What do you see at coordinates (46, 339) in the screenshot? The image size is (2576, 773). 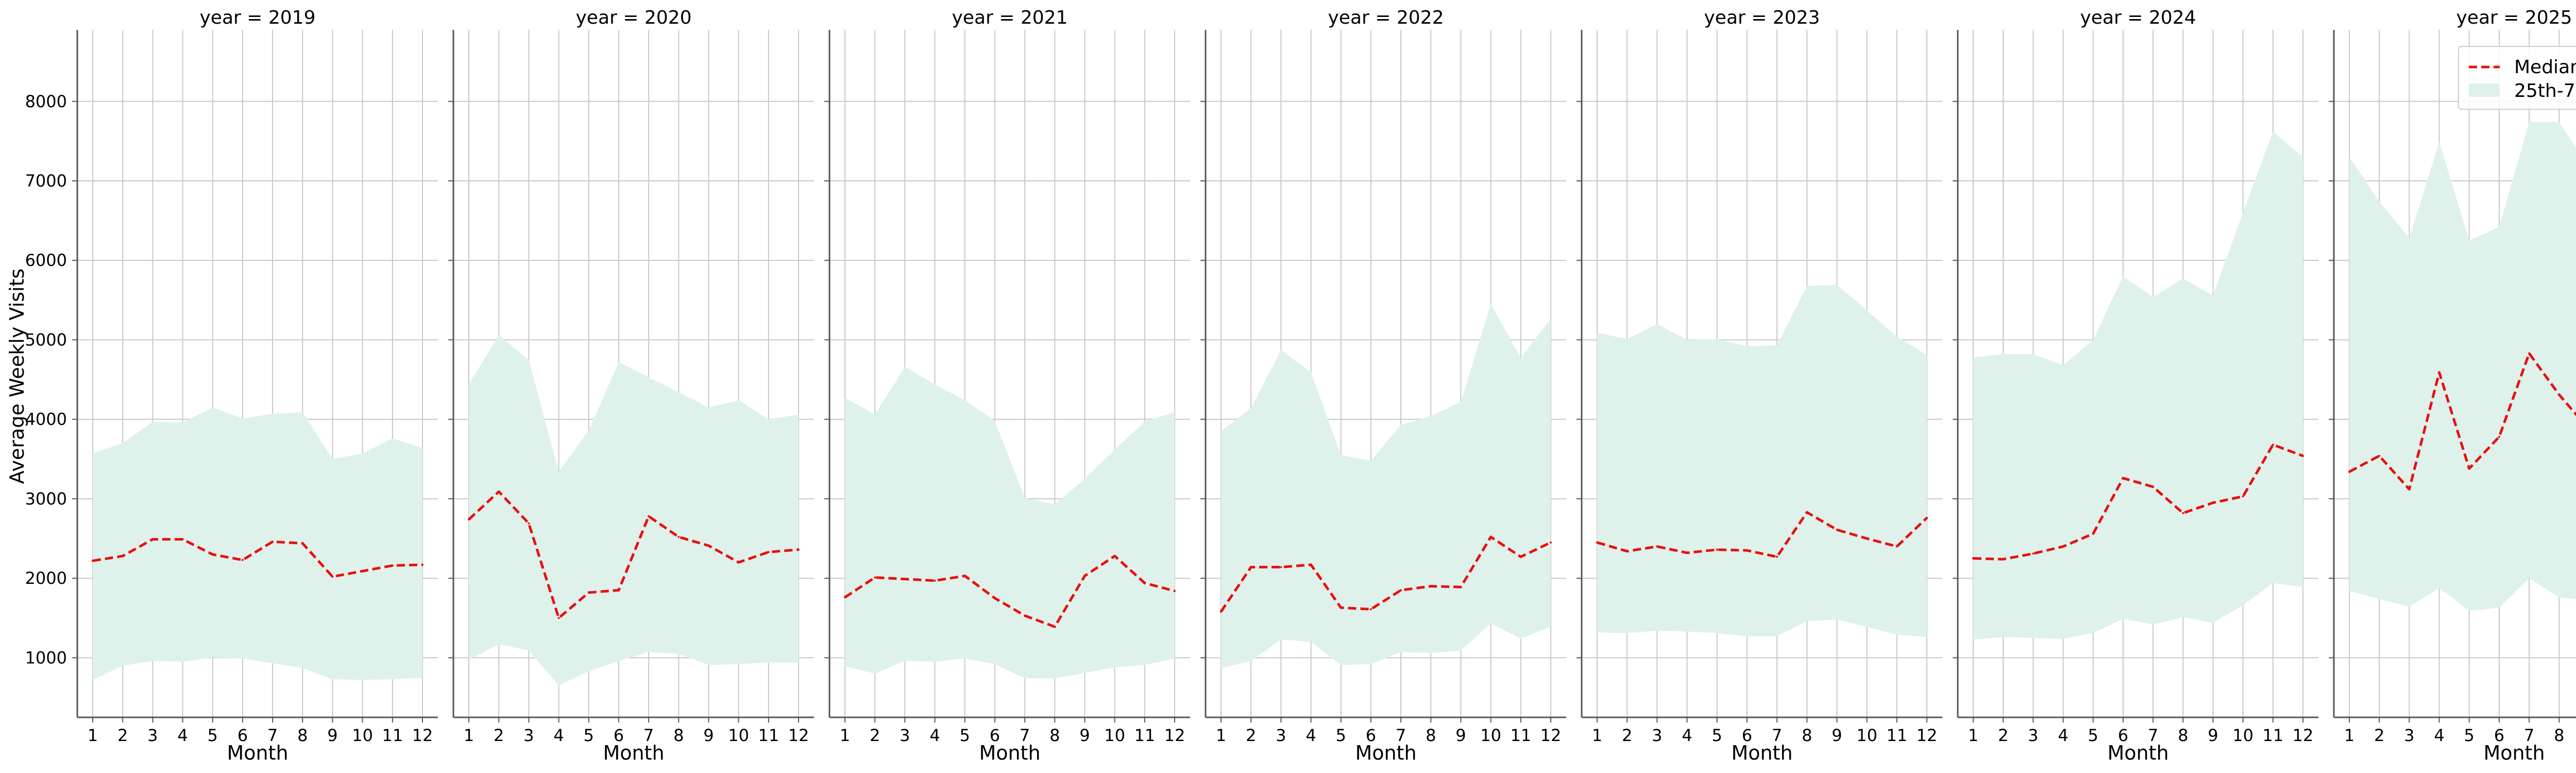 I see `y-tick-label: 5000` at bounding box center [46, 339].